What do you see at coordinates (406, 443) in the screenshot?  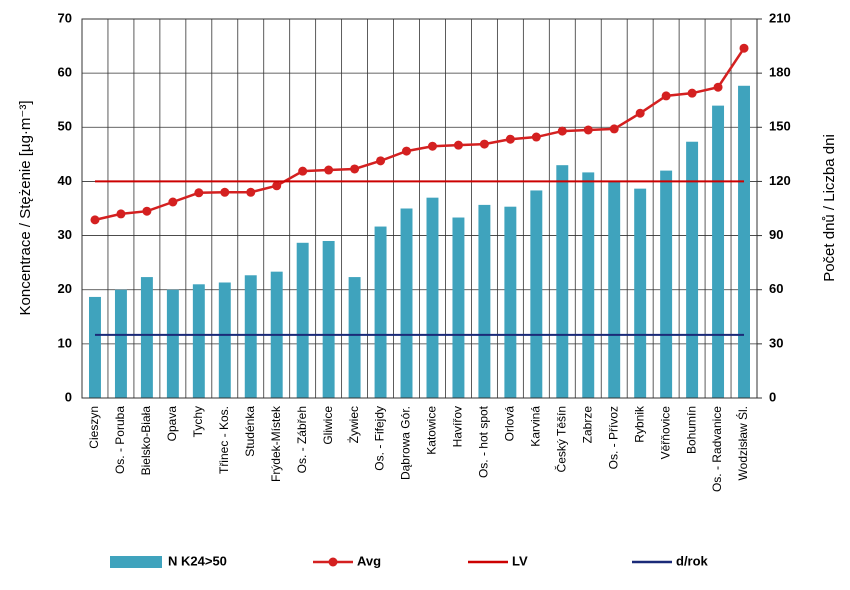 I see `x-tick-label: Dąbrowa Gór.` at bounding box center [406, 443].